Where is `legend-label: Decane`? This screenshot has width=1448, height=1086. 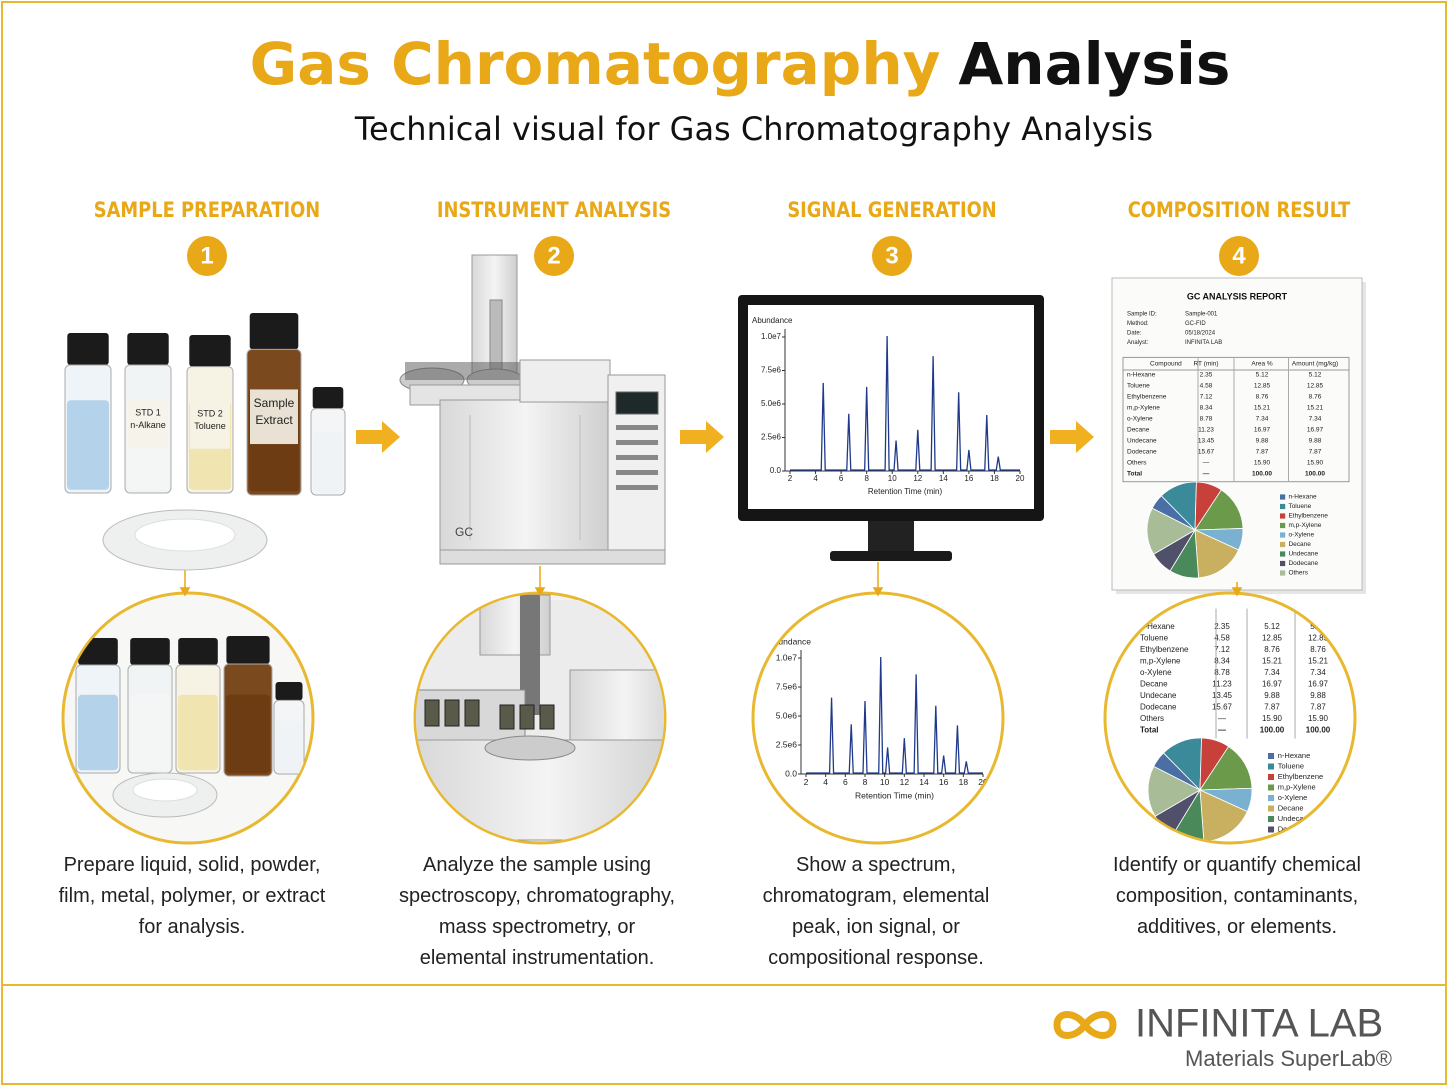
legend-label: Decane is located at coordinates (1299, 544).